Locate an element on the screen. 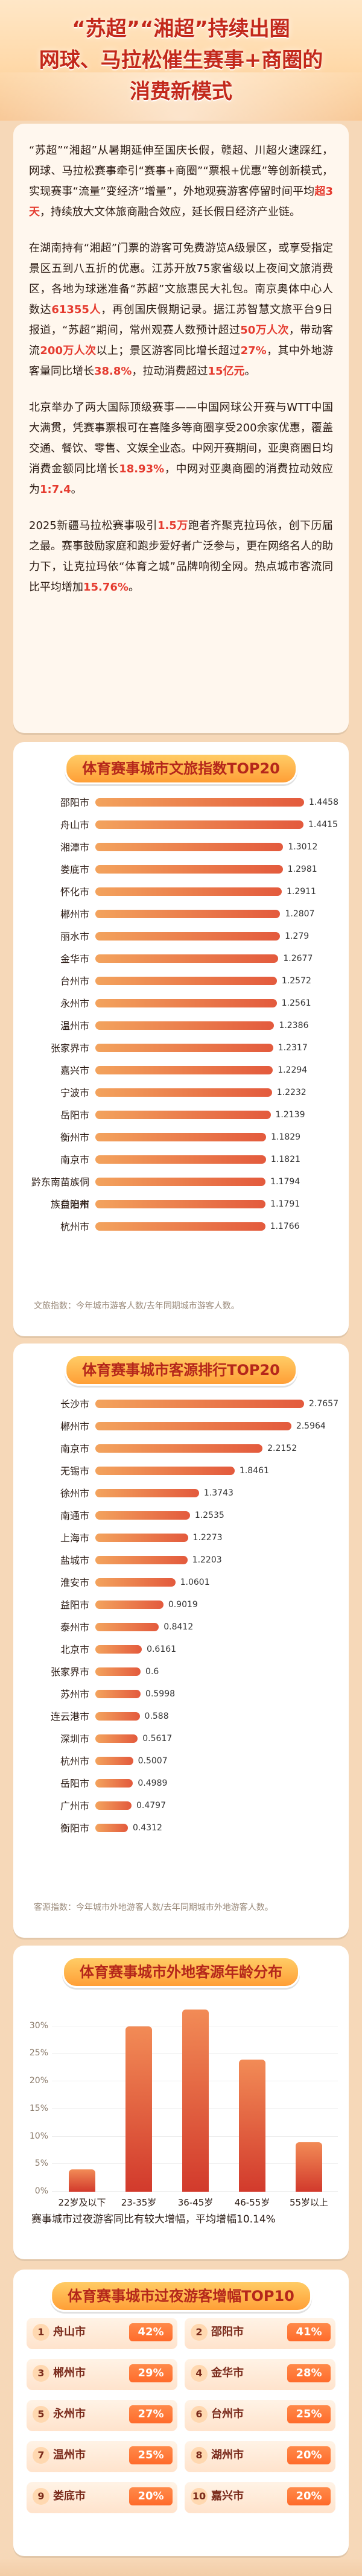 The width and height of the screenshot is (362, 2576). tourism-index-category-label: 永州市 is located at coordinates (75, 1004).